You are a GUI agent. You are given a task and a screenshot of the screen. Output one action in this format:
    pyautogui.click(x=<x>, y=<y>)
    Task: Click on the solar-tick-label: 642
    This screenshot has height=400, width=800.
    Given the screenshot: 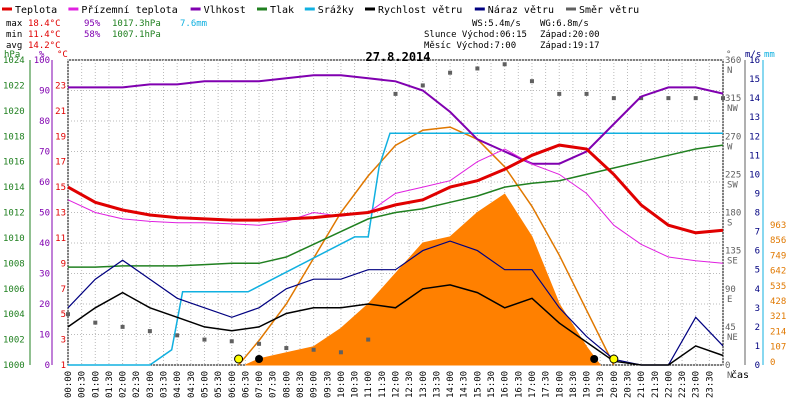 What is the action you would take?
    pyautogui.click(x=778, y=272)
    